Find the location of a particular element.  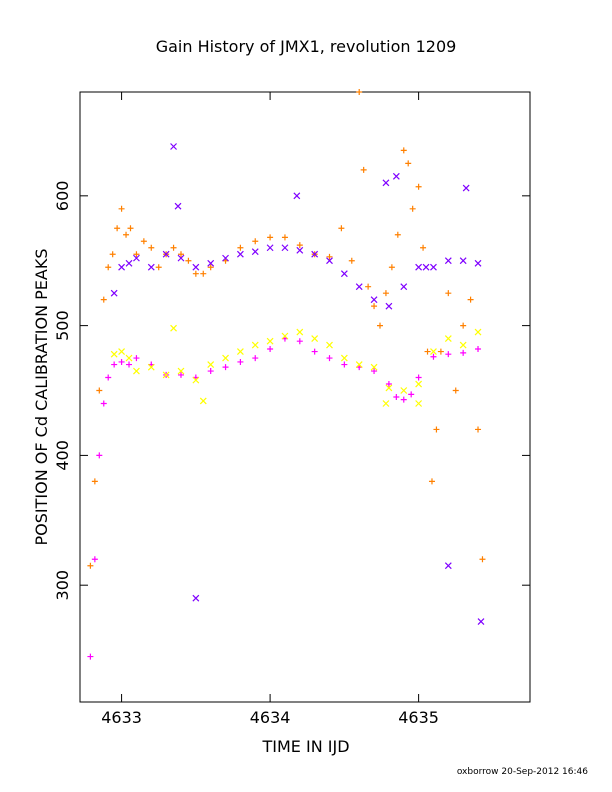

x-tick-label: 4635 is located at coordinates (418, 717).